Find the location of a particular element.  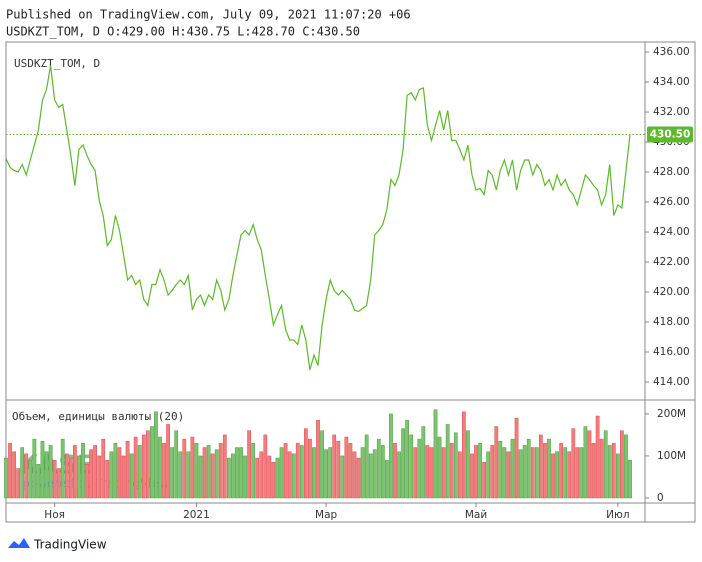

symbol-legend: USDKZT_TOM, D is located at coordinates (57, 63).